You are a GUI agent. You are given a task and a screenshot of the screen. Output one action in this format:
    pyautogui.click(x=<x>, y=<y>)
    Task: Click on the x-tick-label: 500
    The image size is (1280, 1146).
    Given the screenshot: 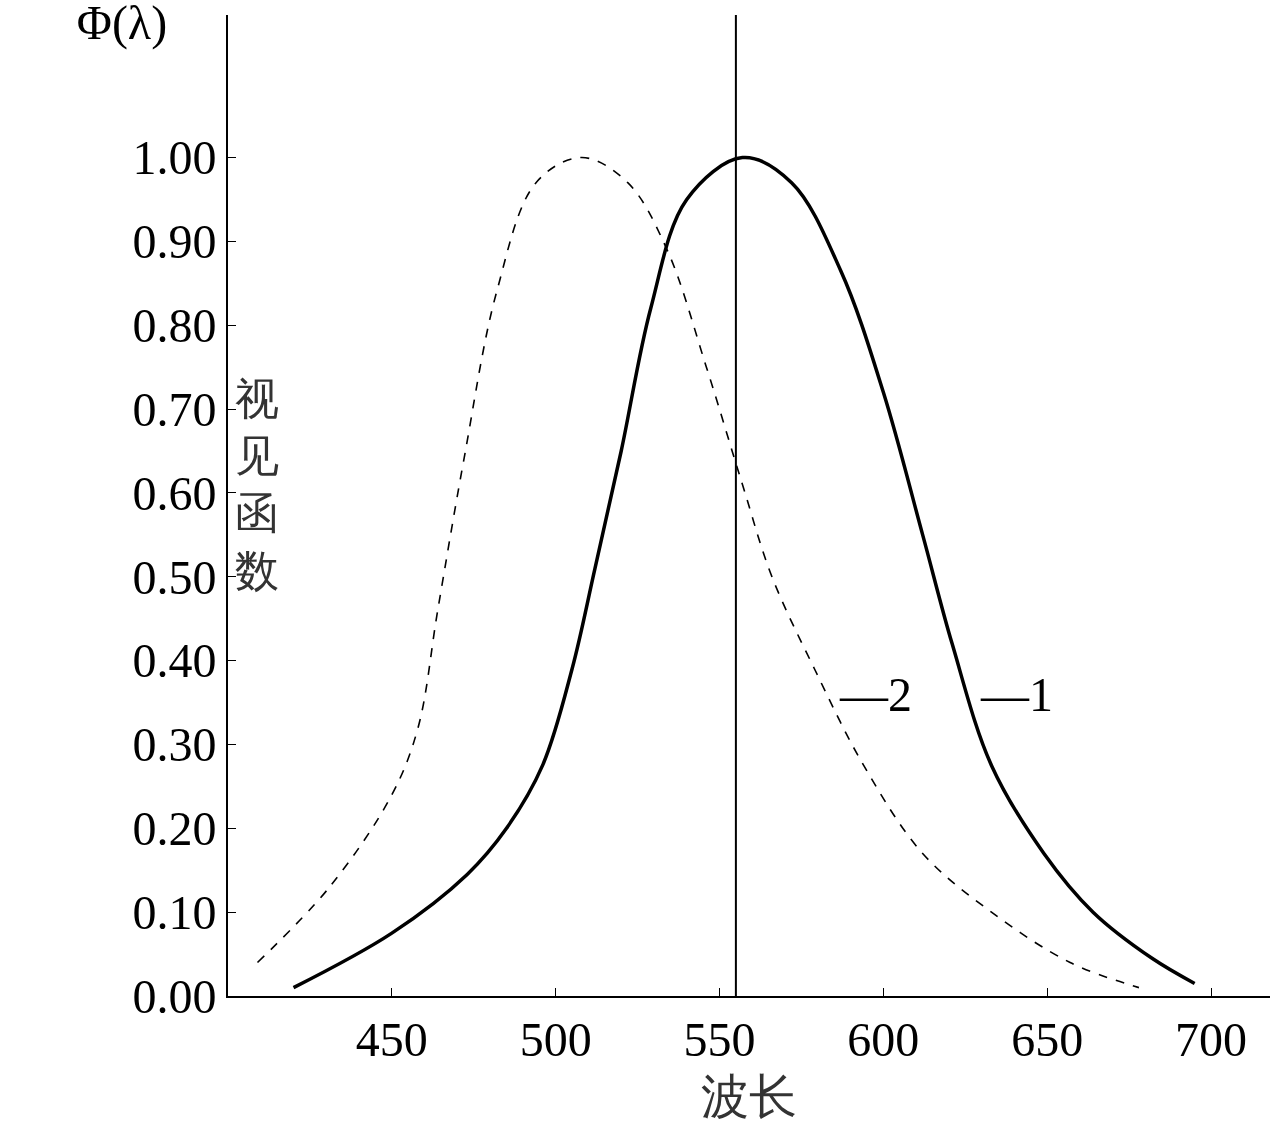 What is the action you would take?
    pyautogui.click(x=555, y=1039)
    